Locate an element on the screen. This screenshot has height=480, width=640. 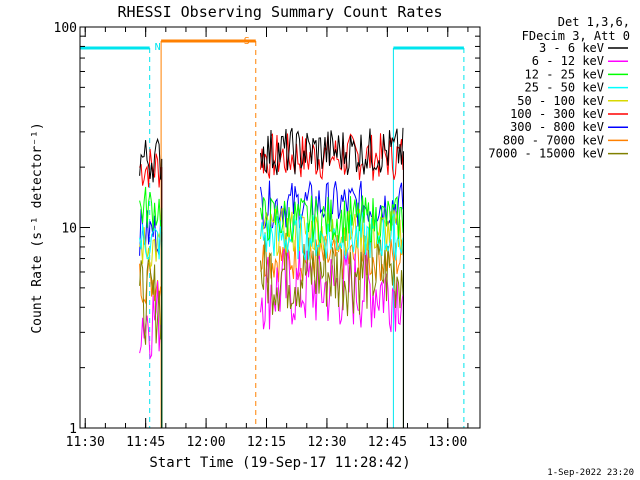
legend-label: 6 - 12 keV is located at coordinates (568, 61).